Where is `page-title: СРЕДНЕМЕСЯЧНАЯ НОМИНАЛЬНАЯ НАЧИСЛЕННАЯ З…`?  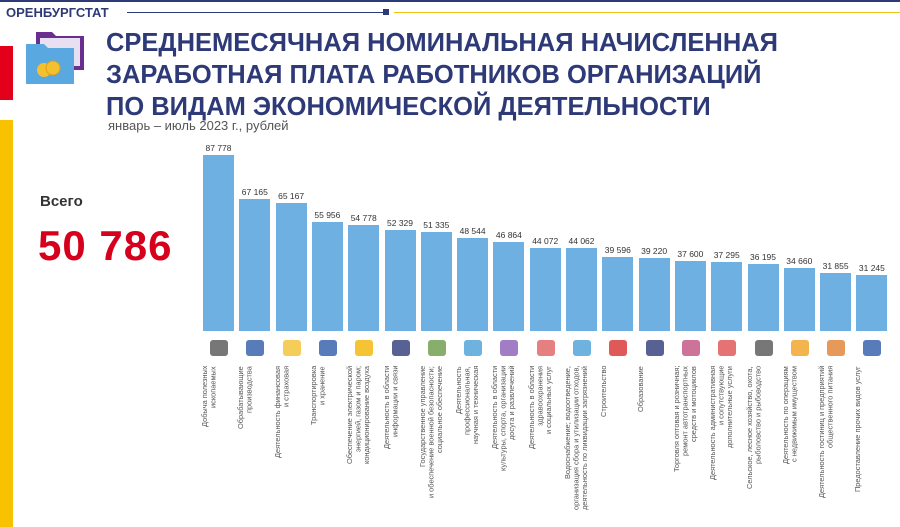
page-title: СРЕДНЕМЕСЯЧНАЯ НОМИНАЛЬНАЯ НАЧИСЛЕННАЯ З… is located at coordinates (442, 75).